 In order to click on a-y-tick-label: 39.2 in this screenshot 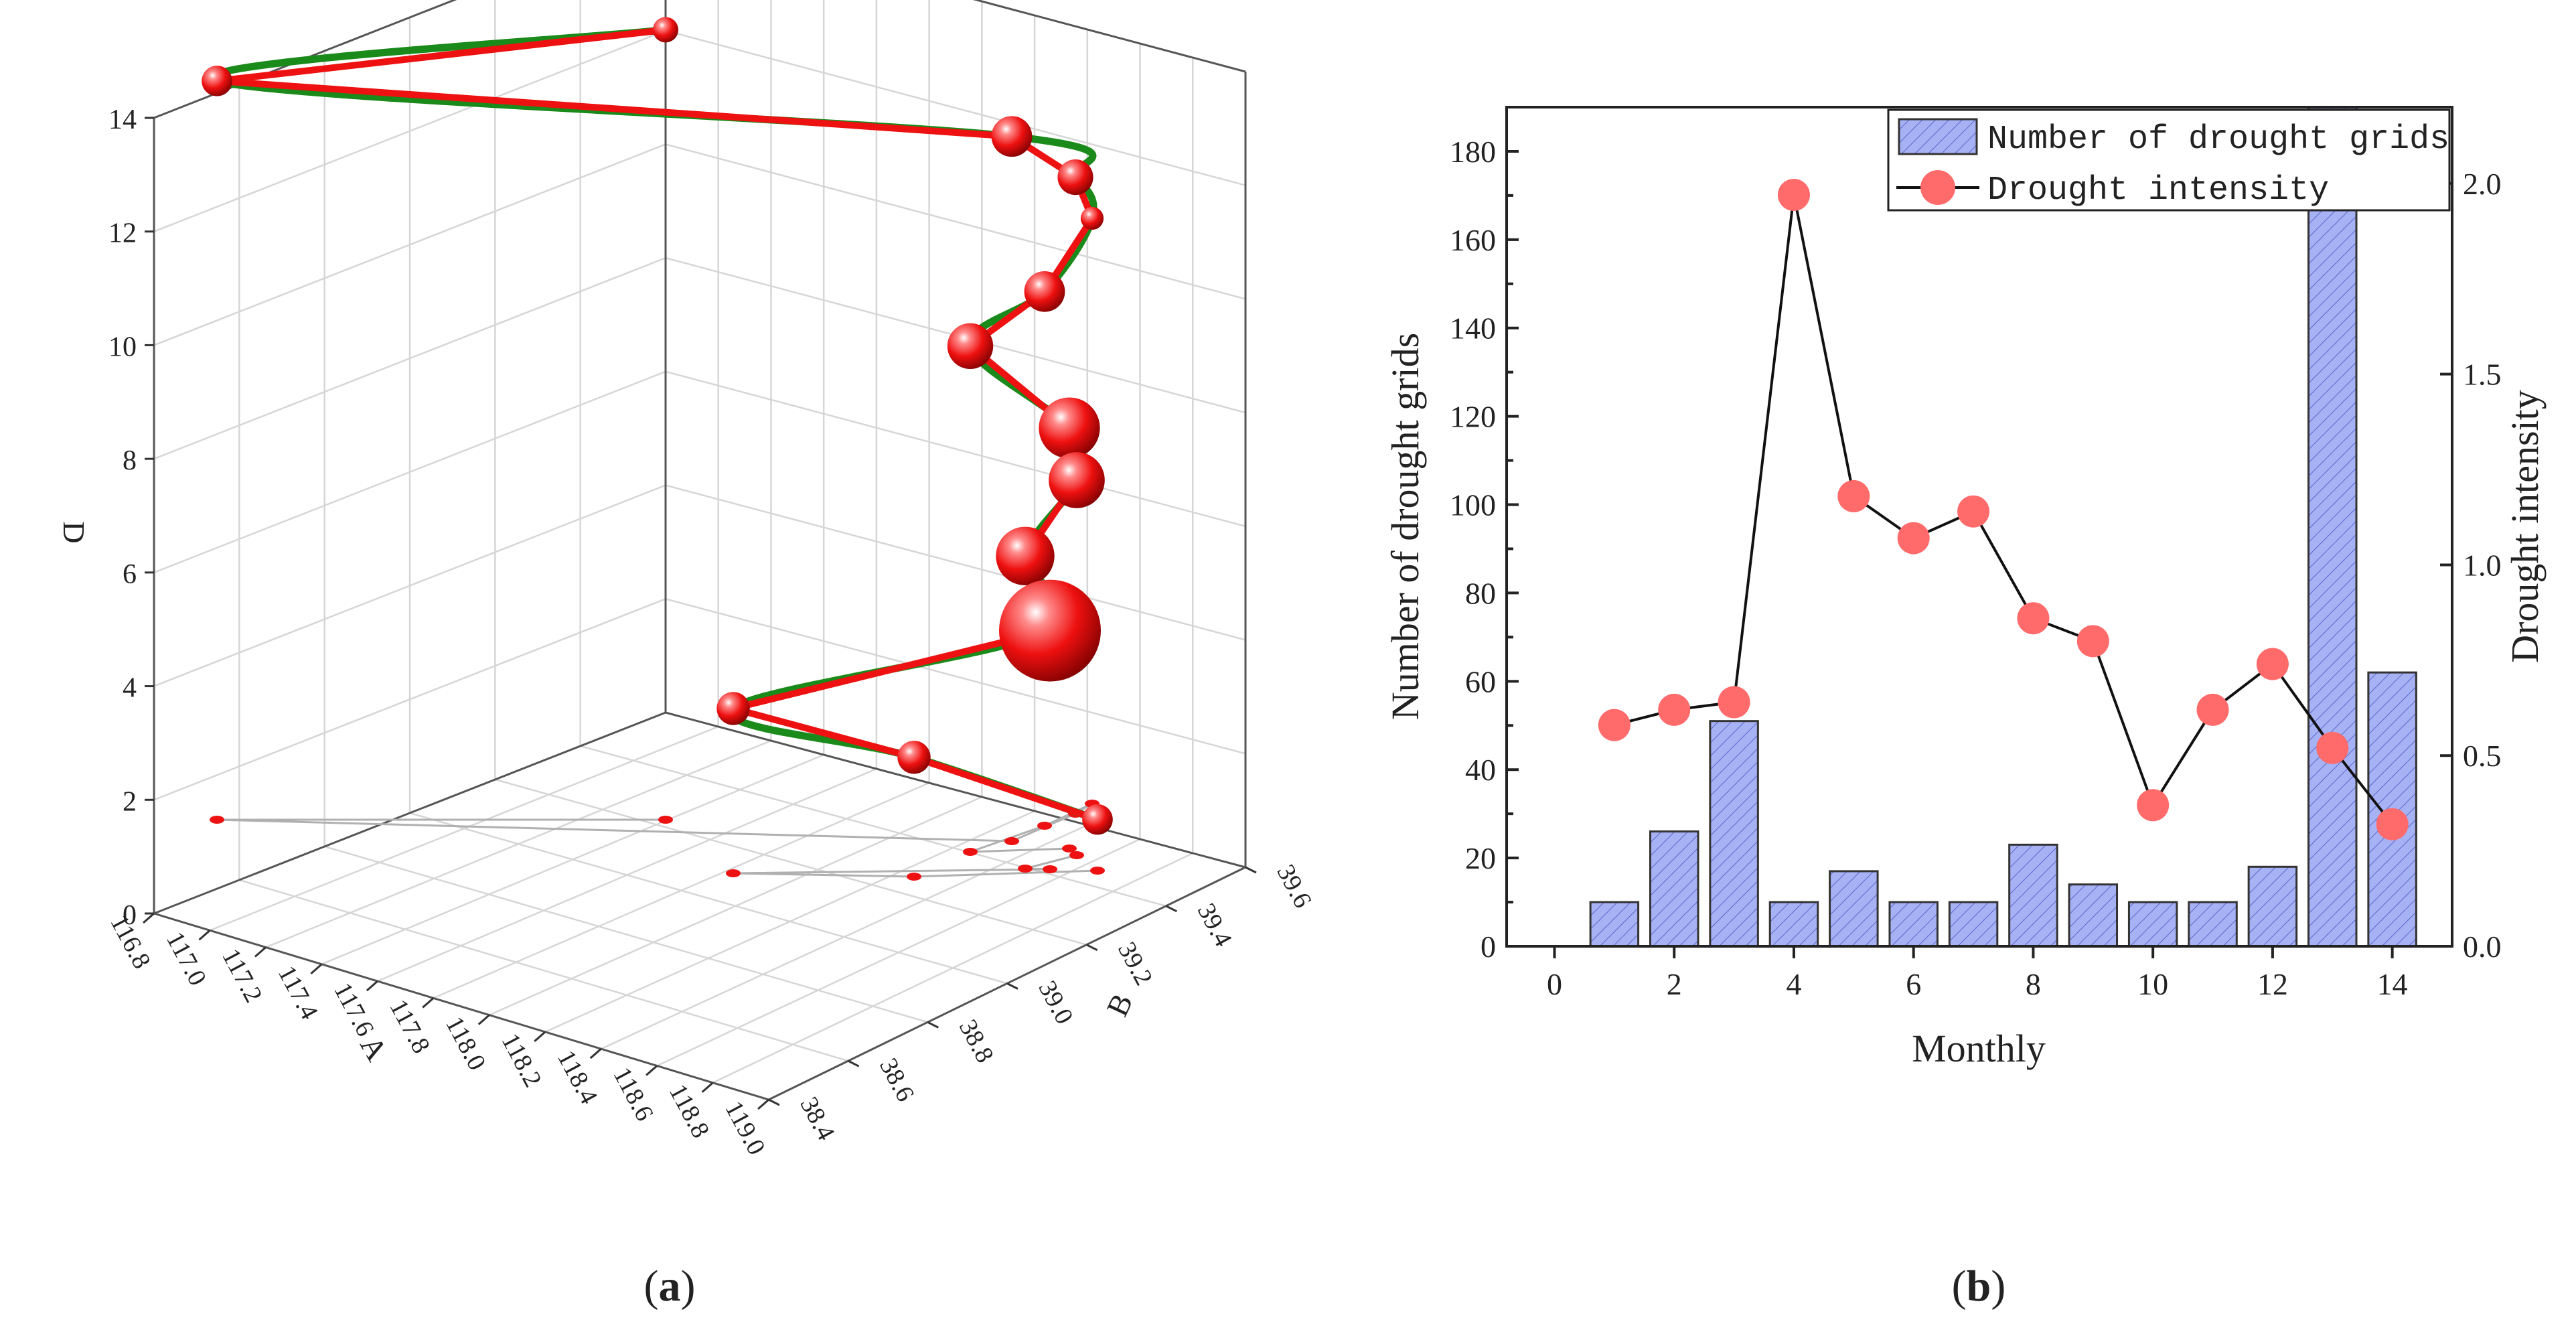, I will do `click(1135, 964)`.